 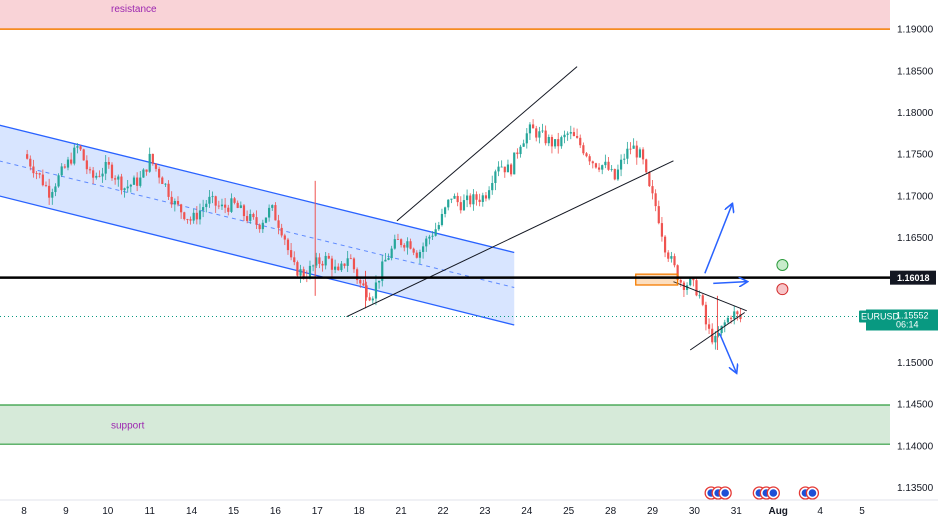 I want to click on support-label: support, so click(x=128, y=426).